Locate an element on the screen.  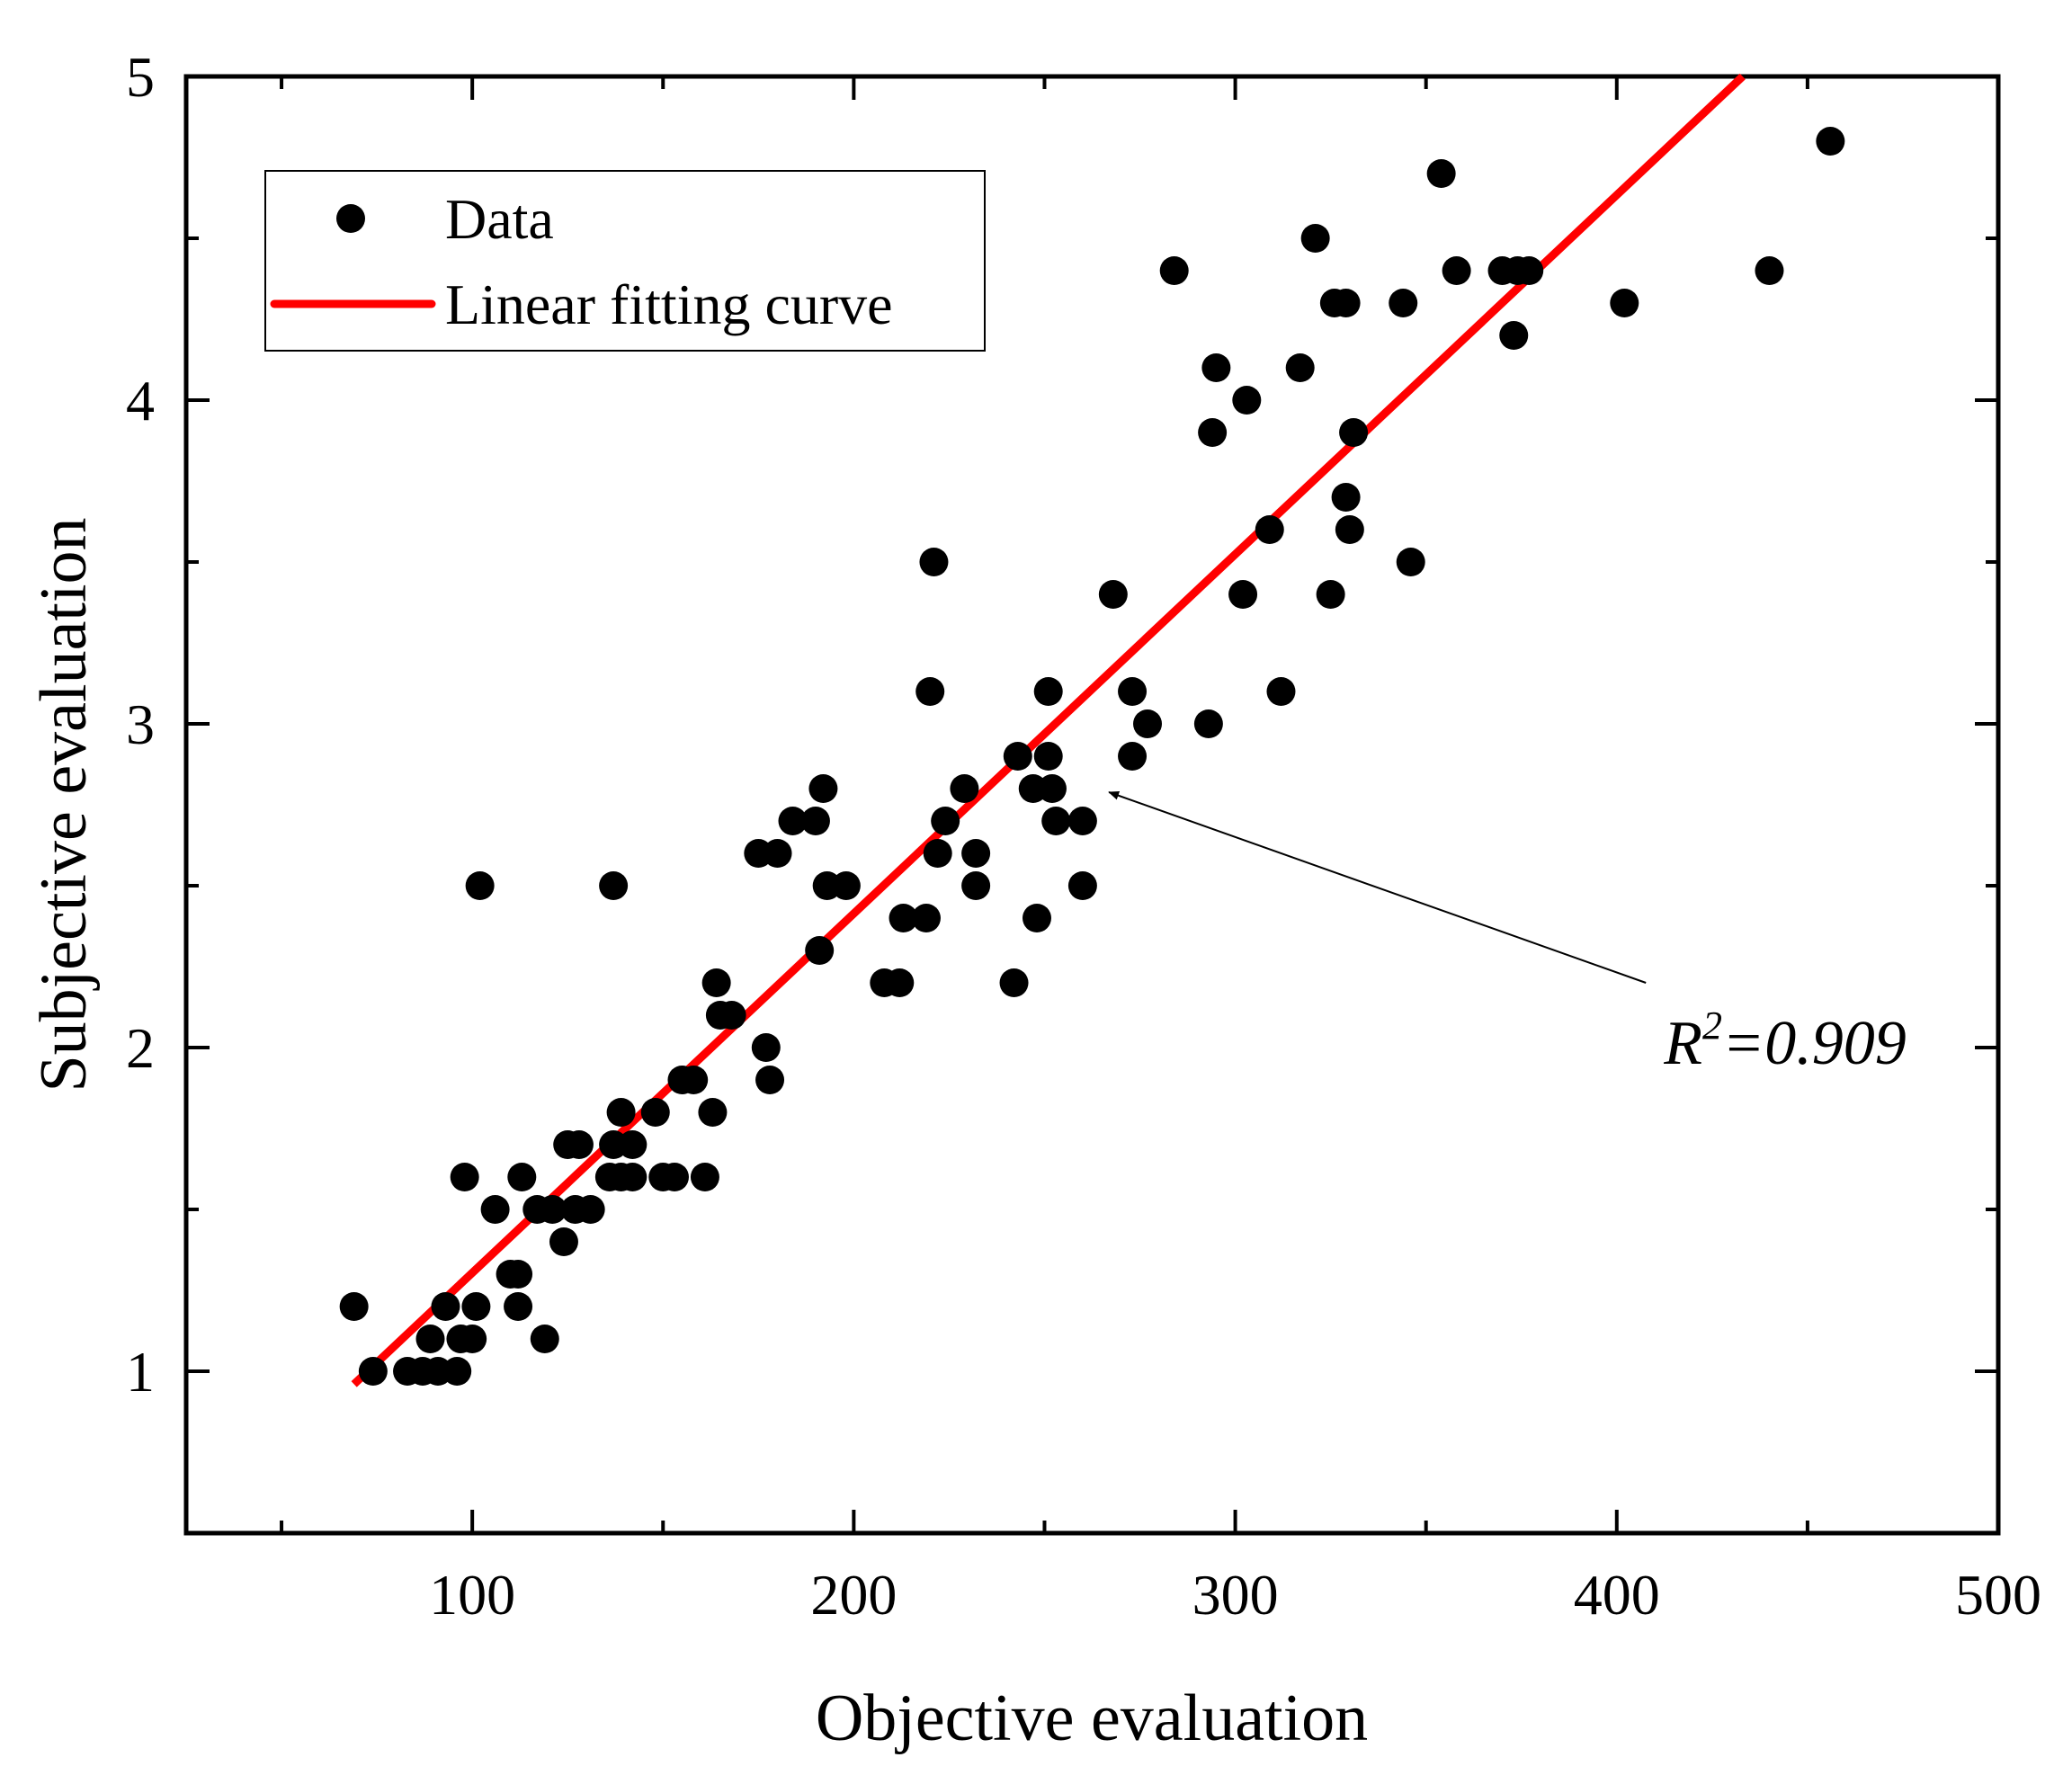
x-tick-label: 400 is located at coordinates (1617, 1595).